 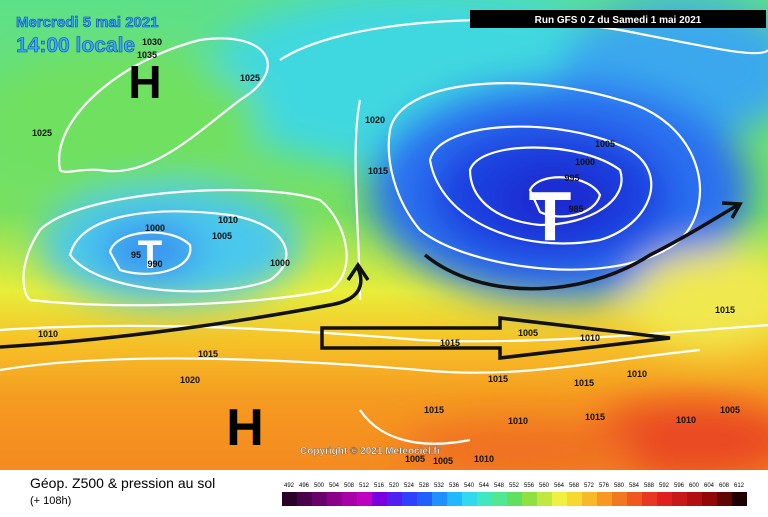 What do you see at coordinates (147, 55) in the screenshot?
I see `isobar-label: 1035` at bounding box center [147, 55].